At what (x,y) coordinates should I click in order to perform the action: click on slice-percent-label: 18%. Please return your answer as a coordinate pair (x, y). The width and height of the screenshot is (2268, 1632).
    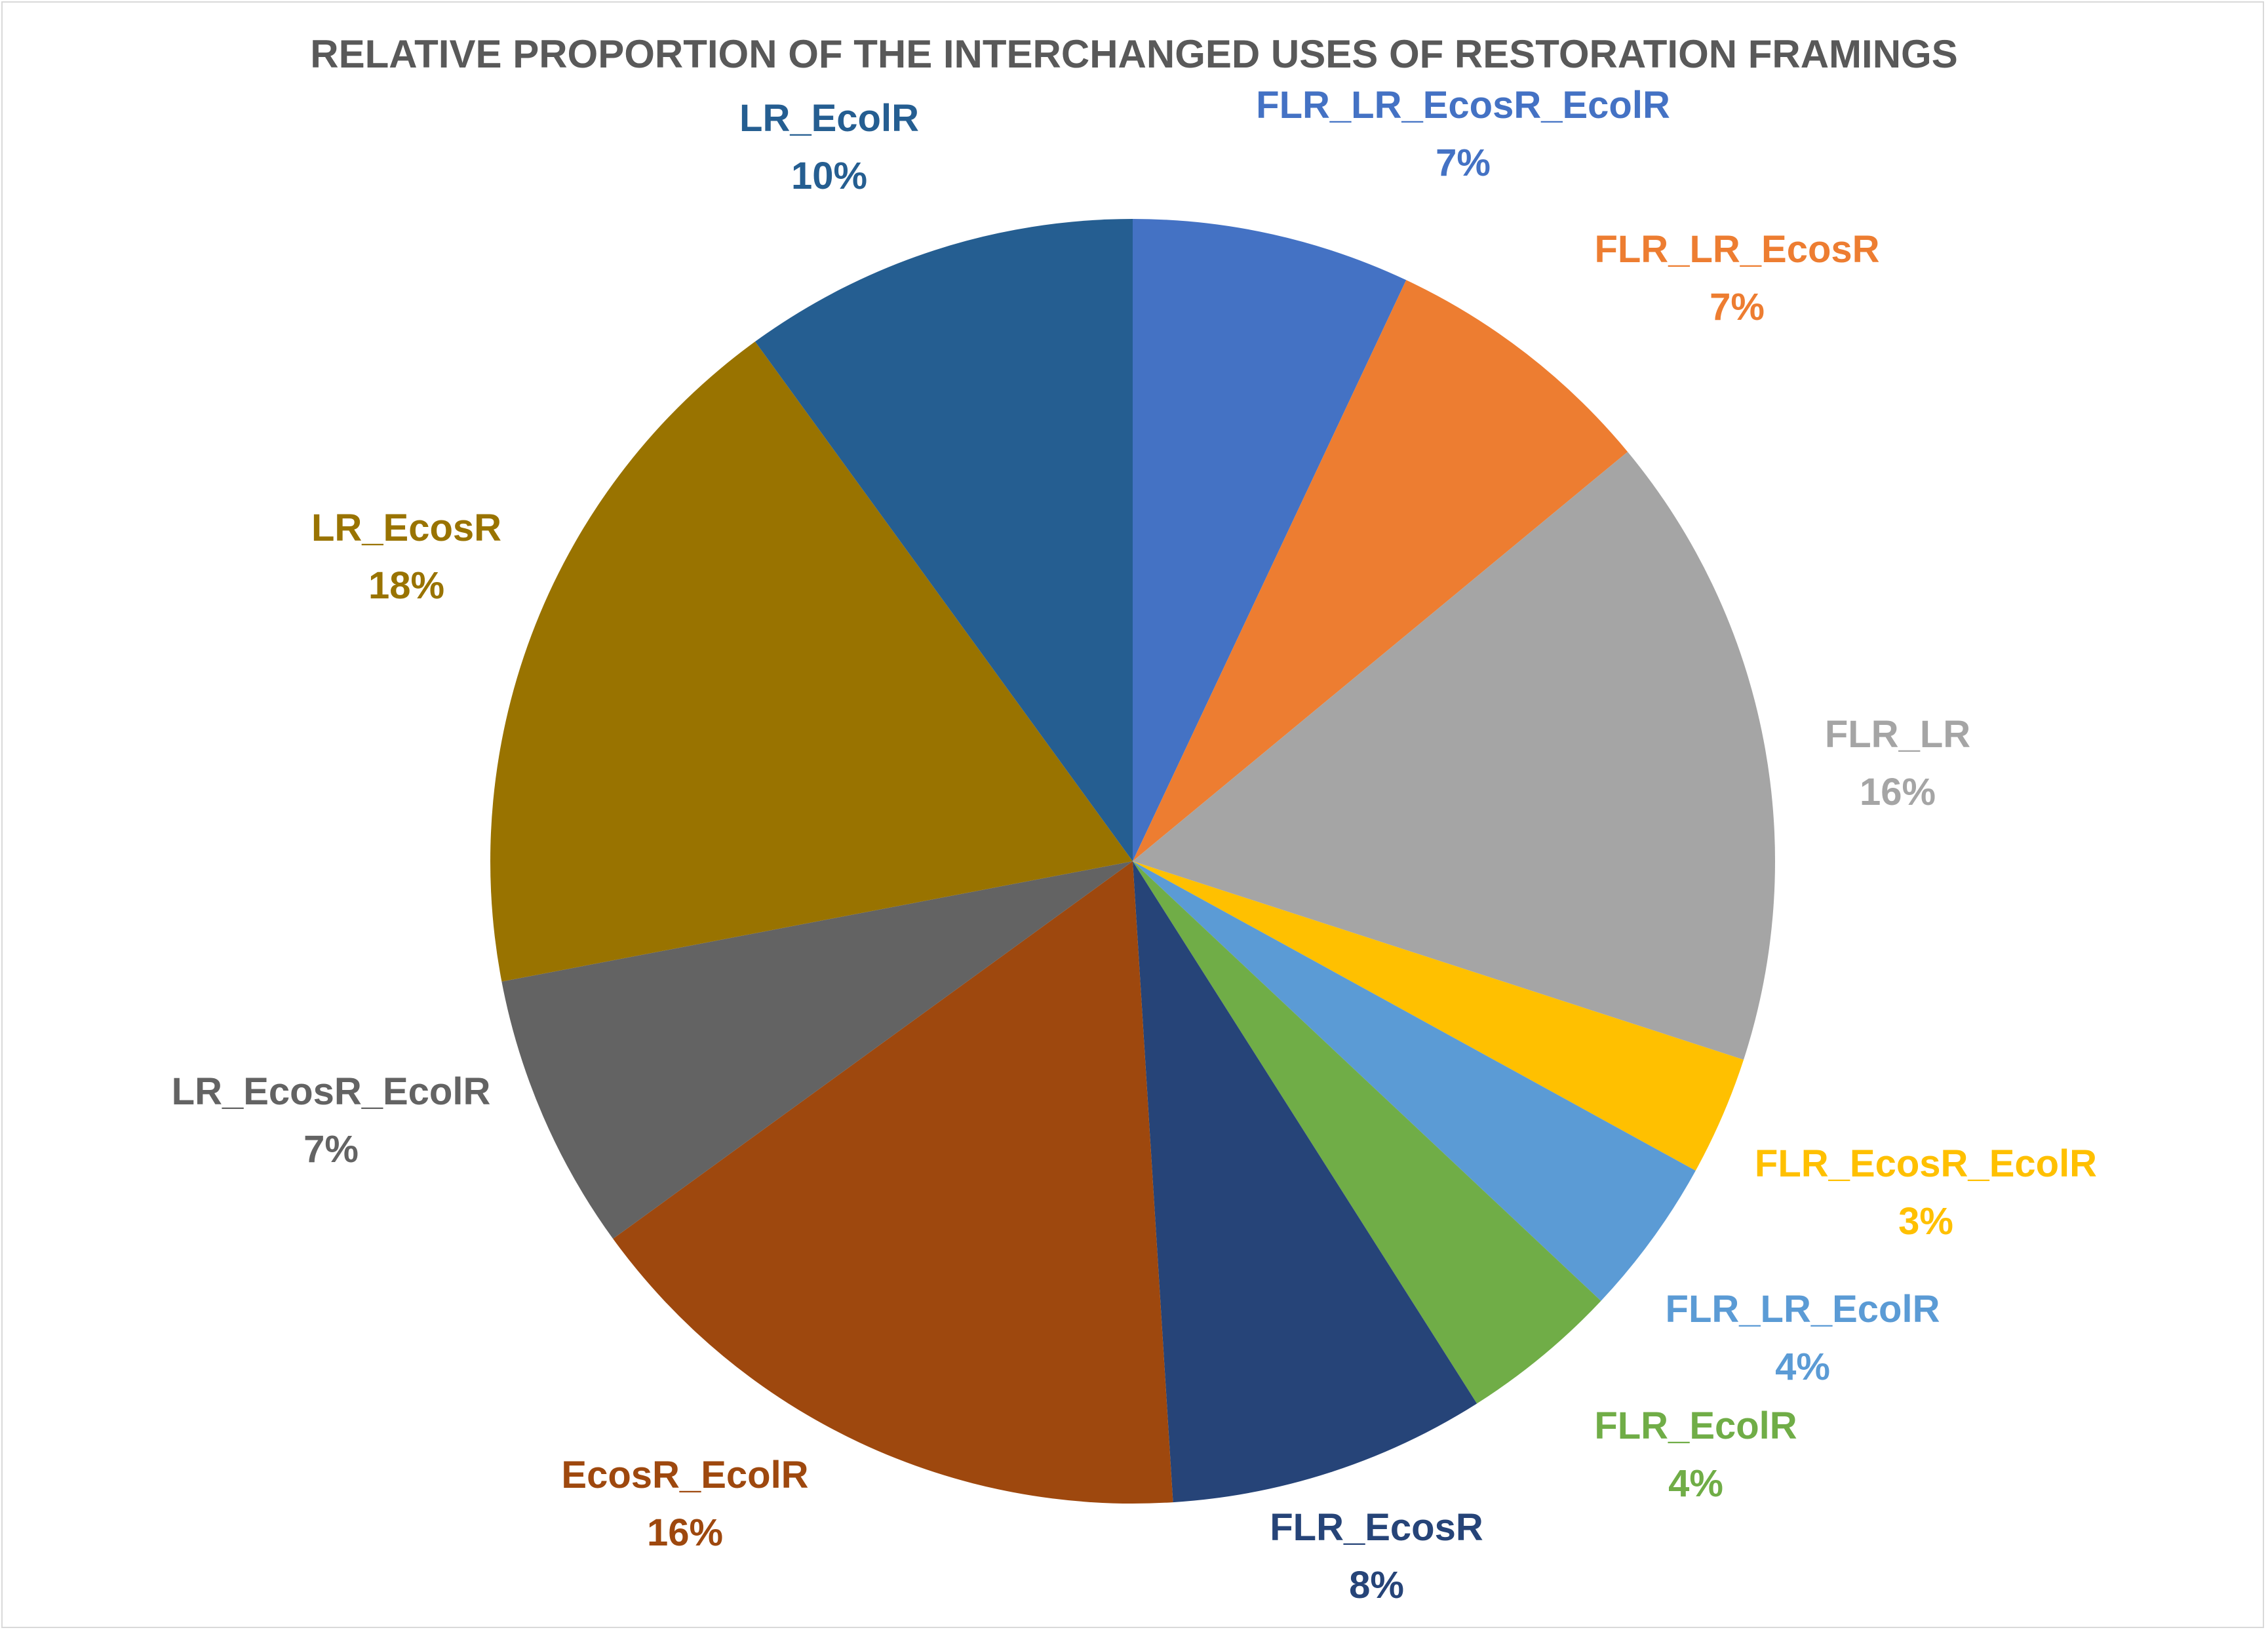
    Looking at the image, I should click on (406, 585).